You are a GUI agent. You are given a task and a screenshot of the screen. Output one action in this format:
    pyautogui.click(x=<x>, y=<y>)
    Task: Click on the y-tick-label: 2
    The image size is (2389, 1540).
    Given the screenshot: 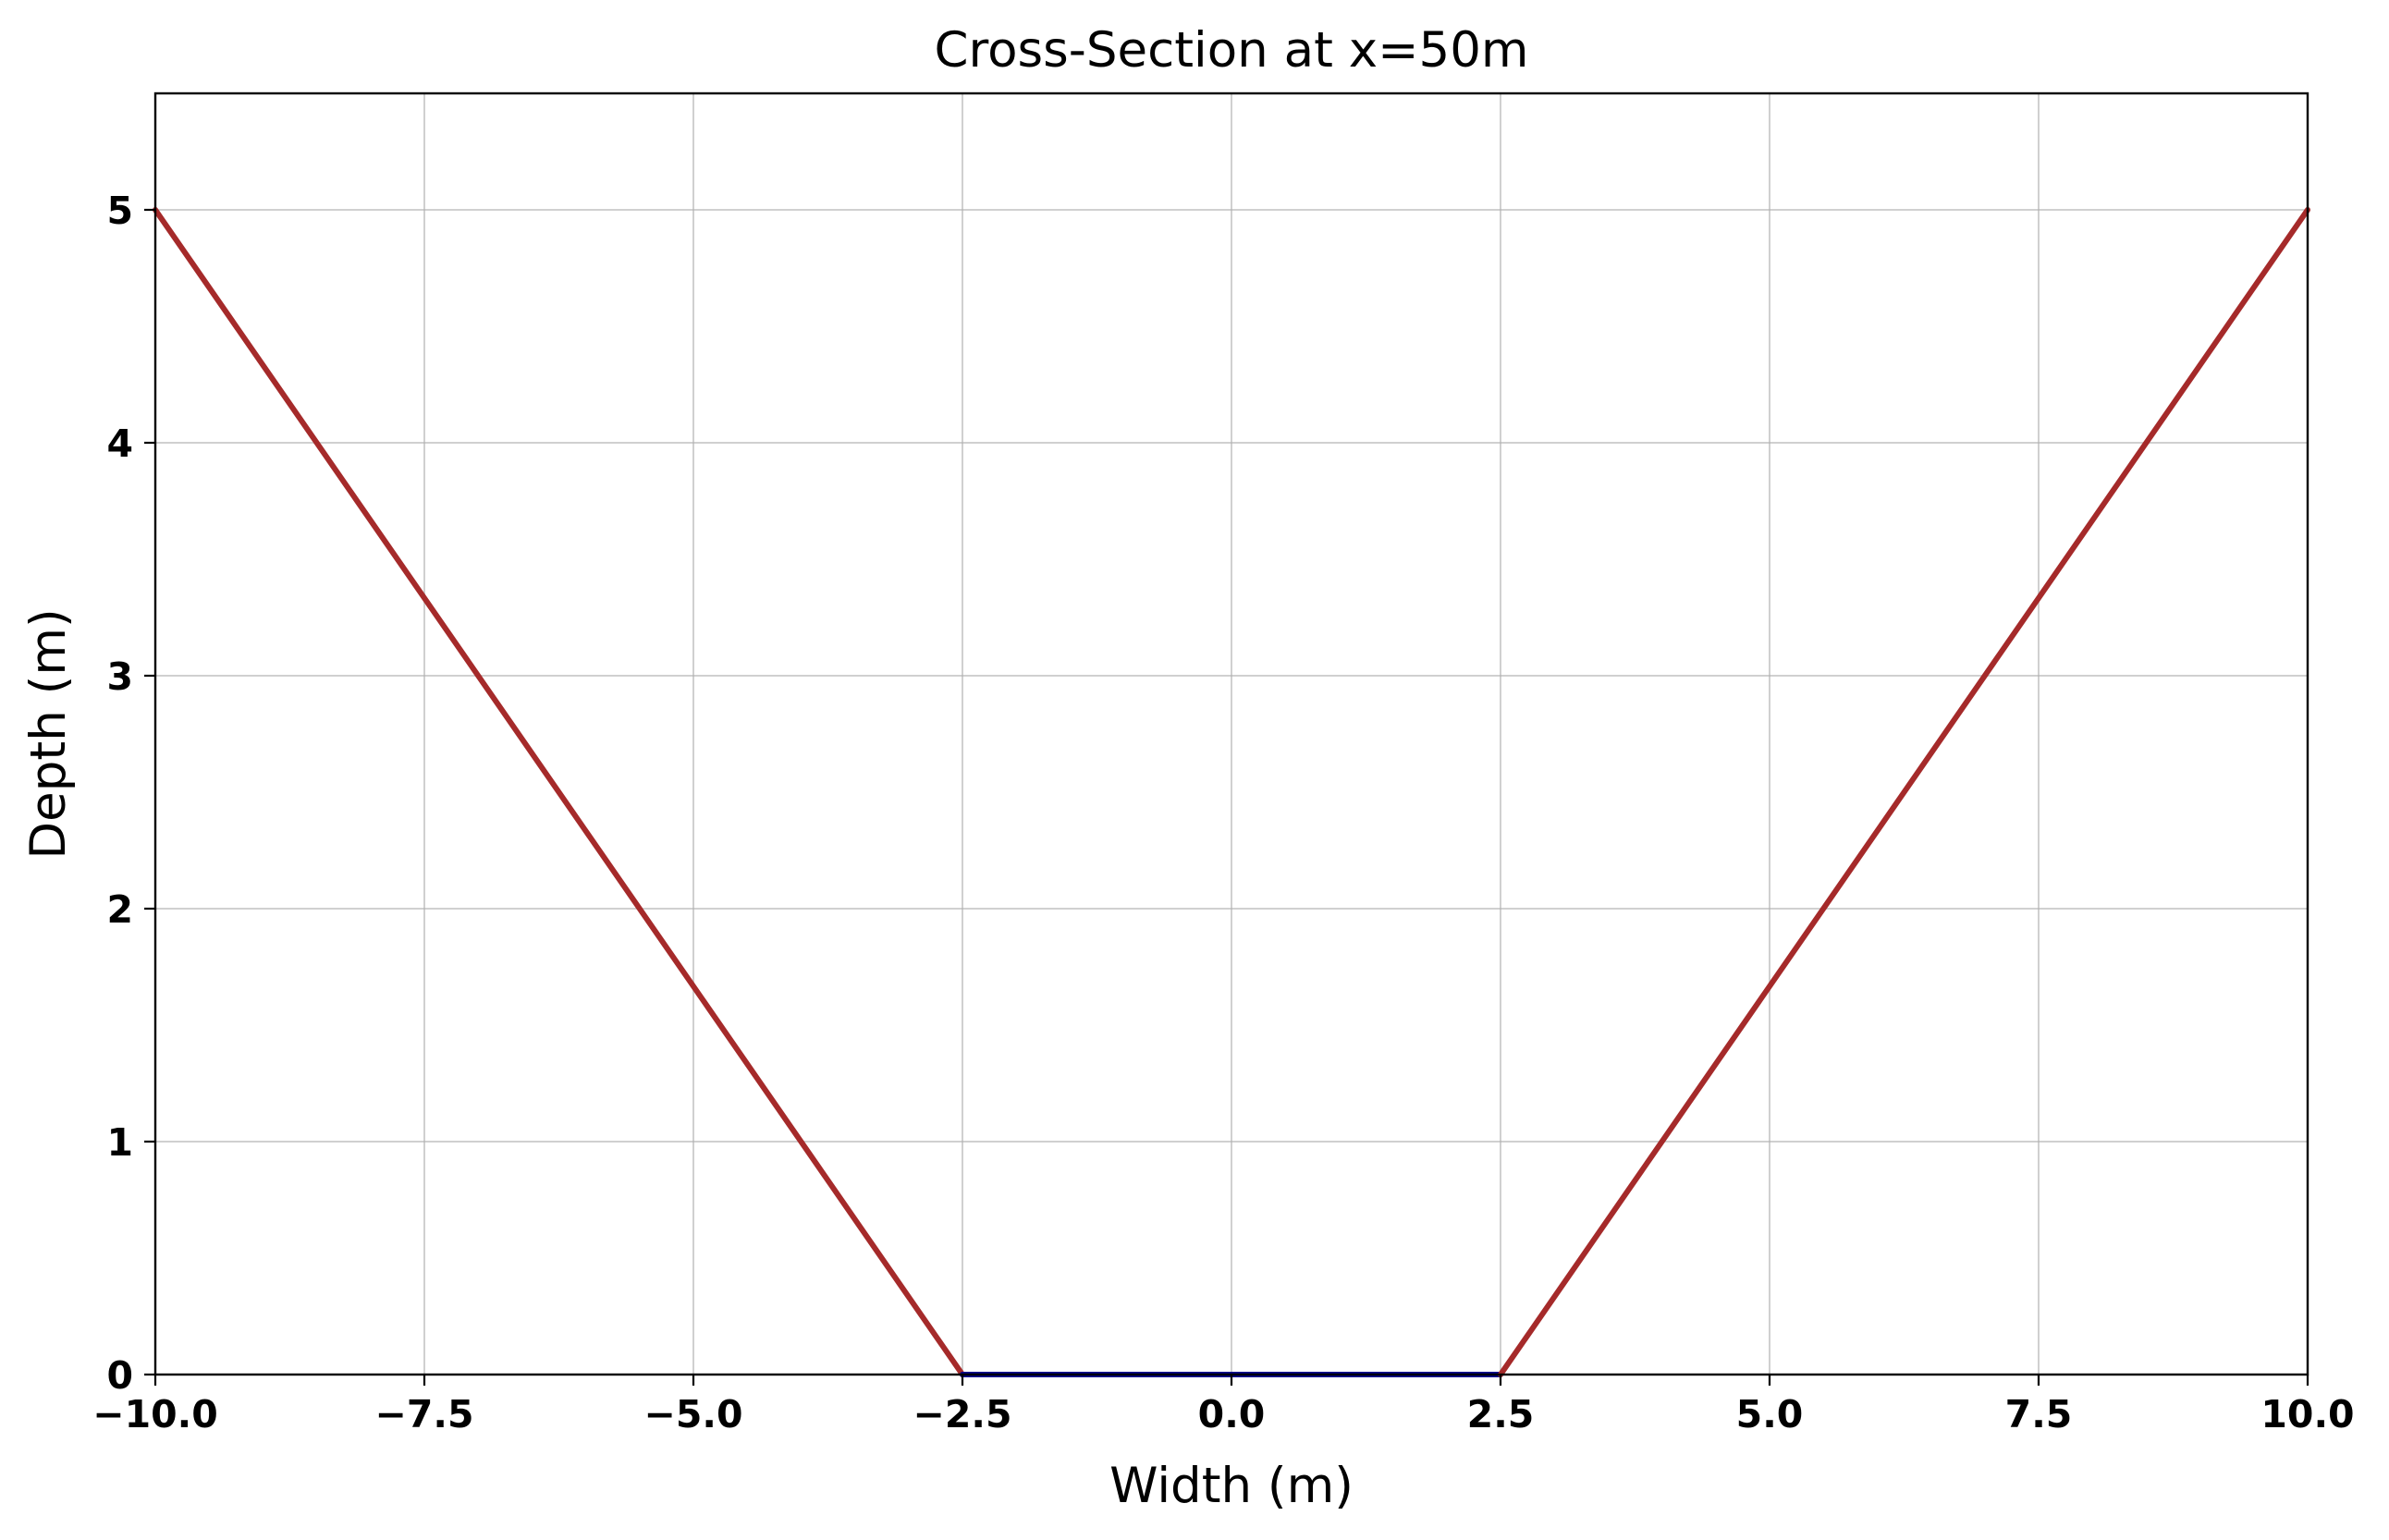 What is the action you would take?
    pyautogui.click(x=119, y=909)
    